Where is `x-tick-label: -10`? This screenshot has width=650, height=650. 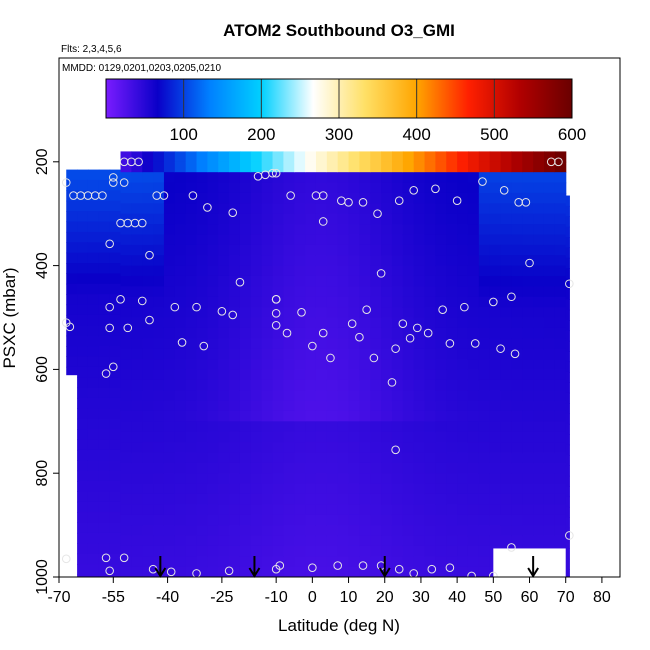 x-tick-label: -10 is located at coordinates (276, 597).